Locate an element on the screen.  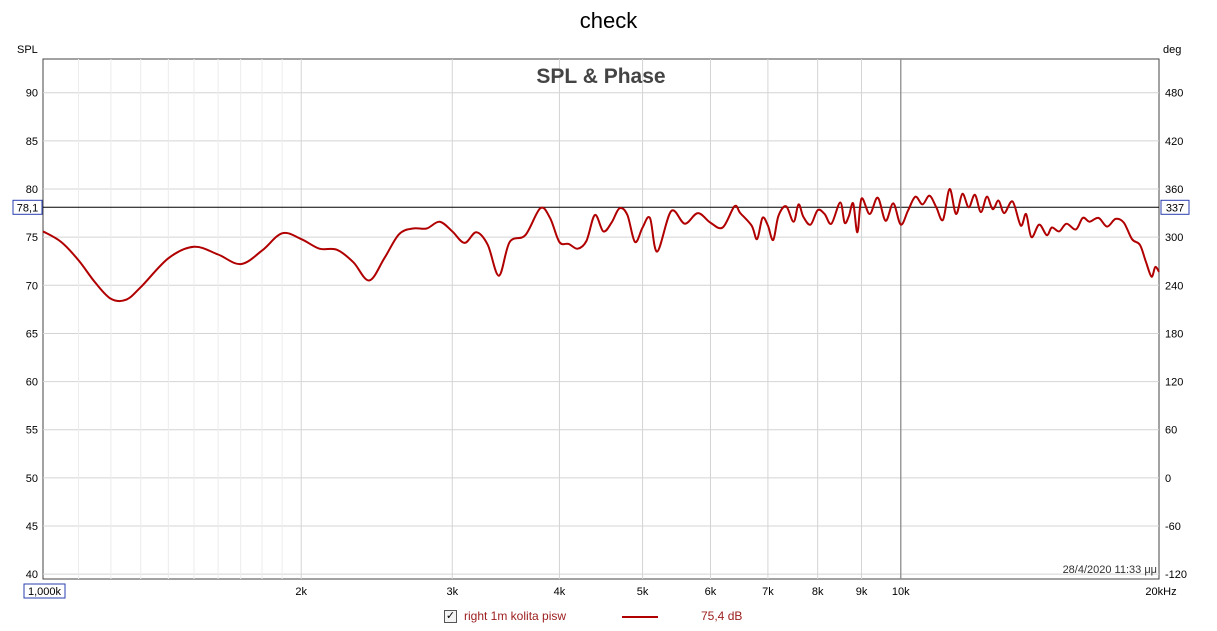
x-tick-label: 20kHz is located at coordinates (1160, 592).